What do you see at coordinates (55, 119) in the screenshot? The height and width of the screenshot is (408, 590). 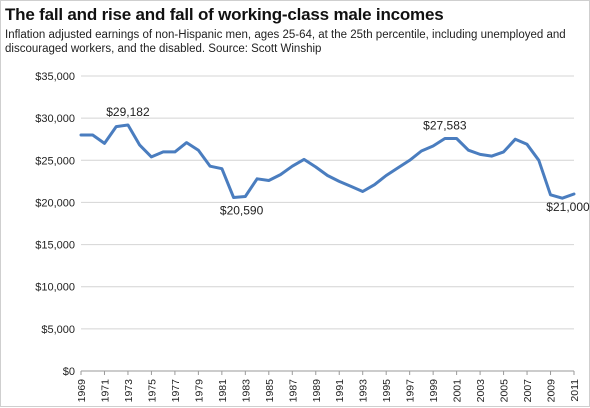 I see `y-tick-label: $30,000` at bounding box center [55, 119].